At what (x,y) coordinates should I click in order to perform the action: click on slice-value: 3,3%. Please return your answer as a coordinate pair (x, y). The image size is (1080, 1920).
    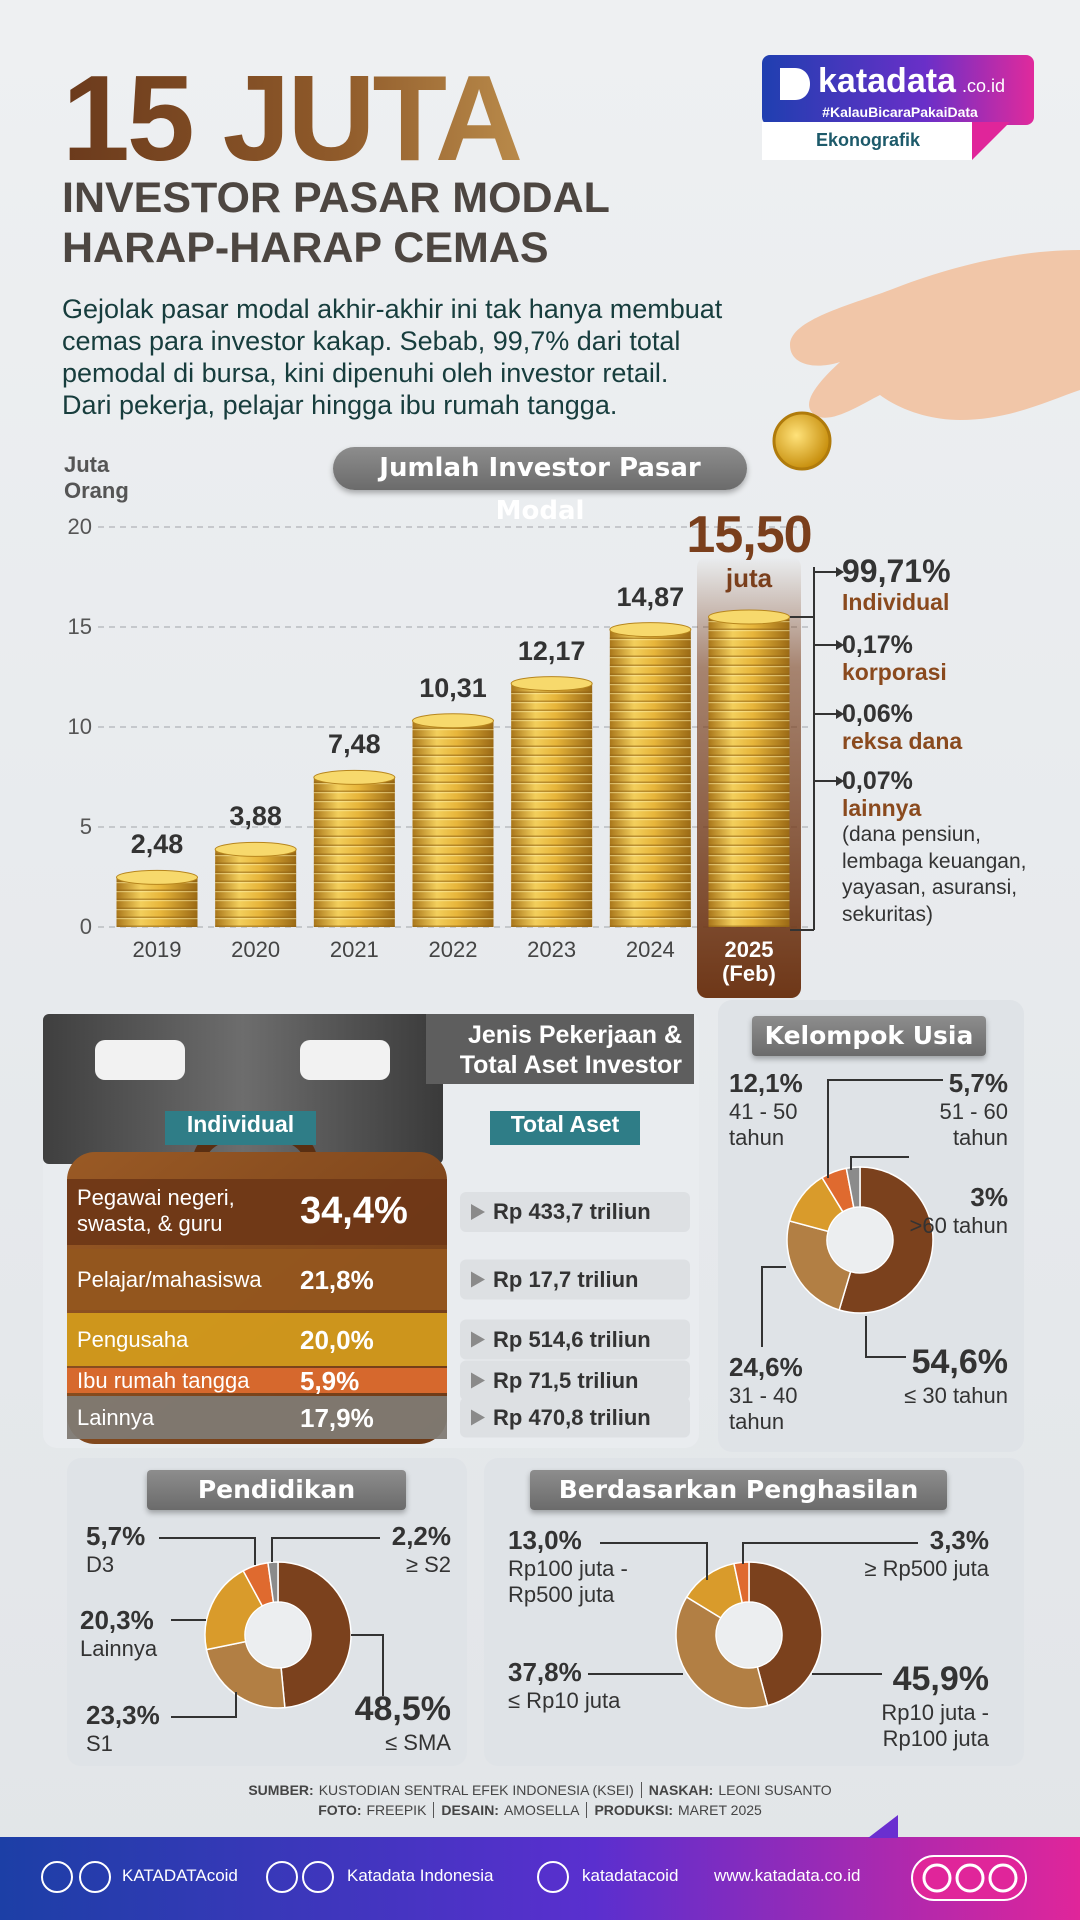
    Looking at the image, I should click on (959, 1540).